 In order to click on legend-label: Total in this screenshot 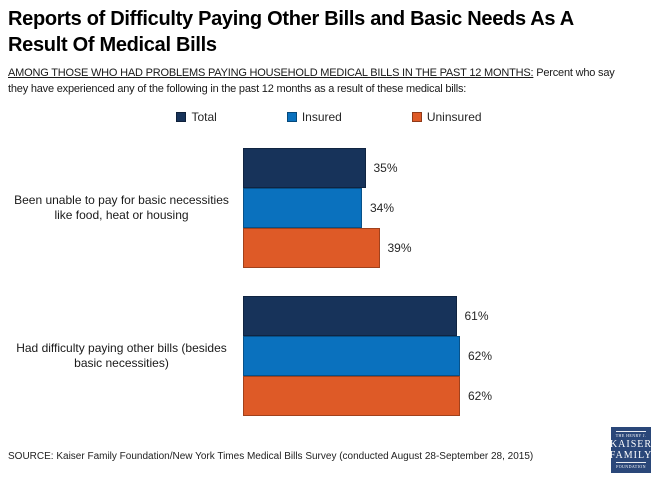, I will do `click(204, 117)`.